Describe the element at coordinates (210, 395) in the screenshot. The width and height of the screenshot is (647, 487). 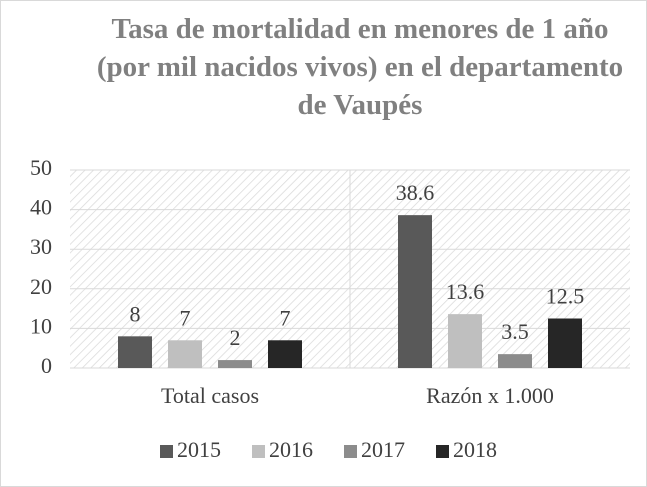
I see `x-tick-label: Total casos` at that location.